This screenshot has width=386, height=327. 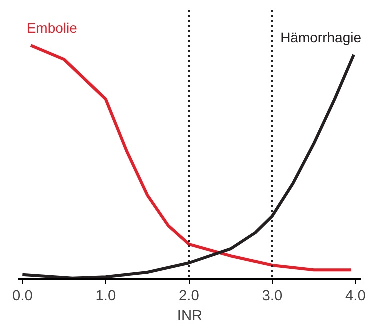 I want to click on x-tick-label: 4.0, so click(x=355, y=296).